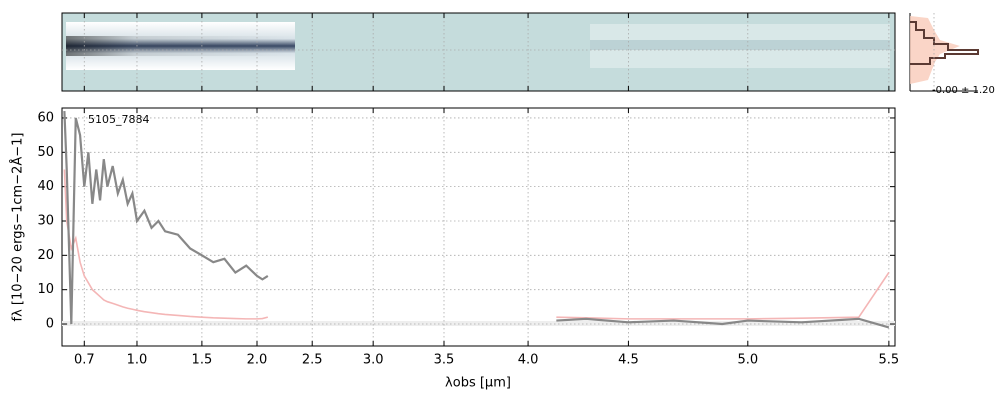  What do you see at coordinates (45, 289) in the screenshot?
I see `y-tick-label: 10` at bounding box center [45, 289].